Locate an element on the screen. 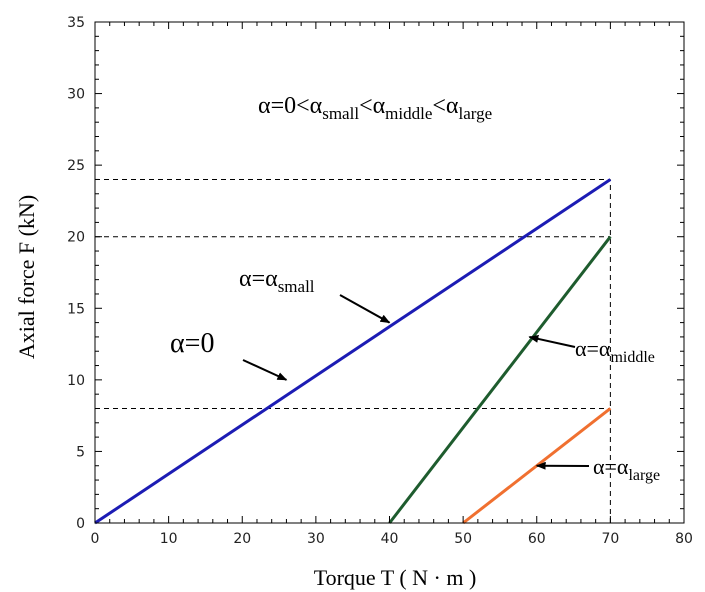 This screenshot has height=592, width=705. x-tick-label: 70 is located at coordinates (610, 539).